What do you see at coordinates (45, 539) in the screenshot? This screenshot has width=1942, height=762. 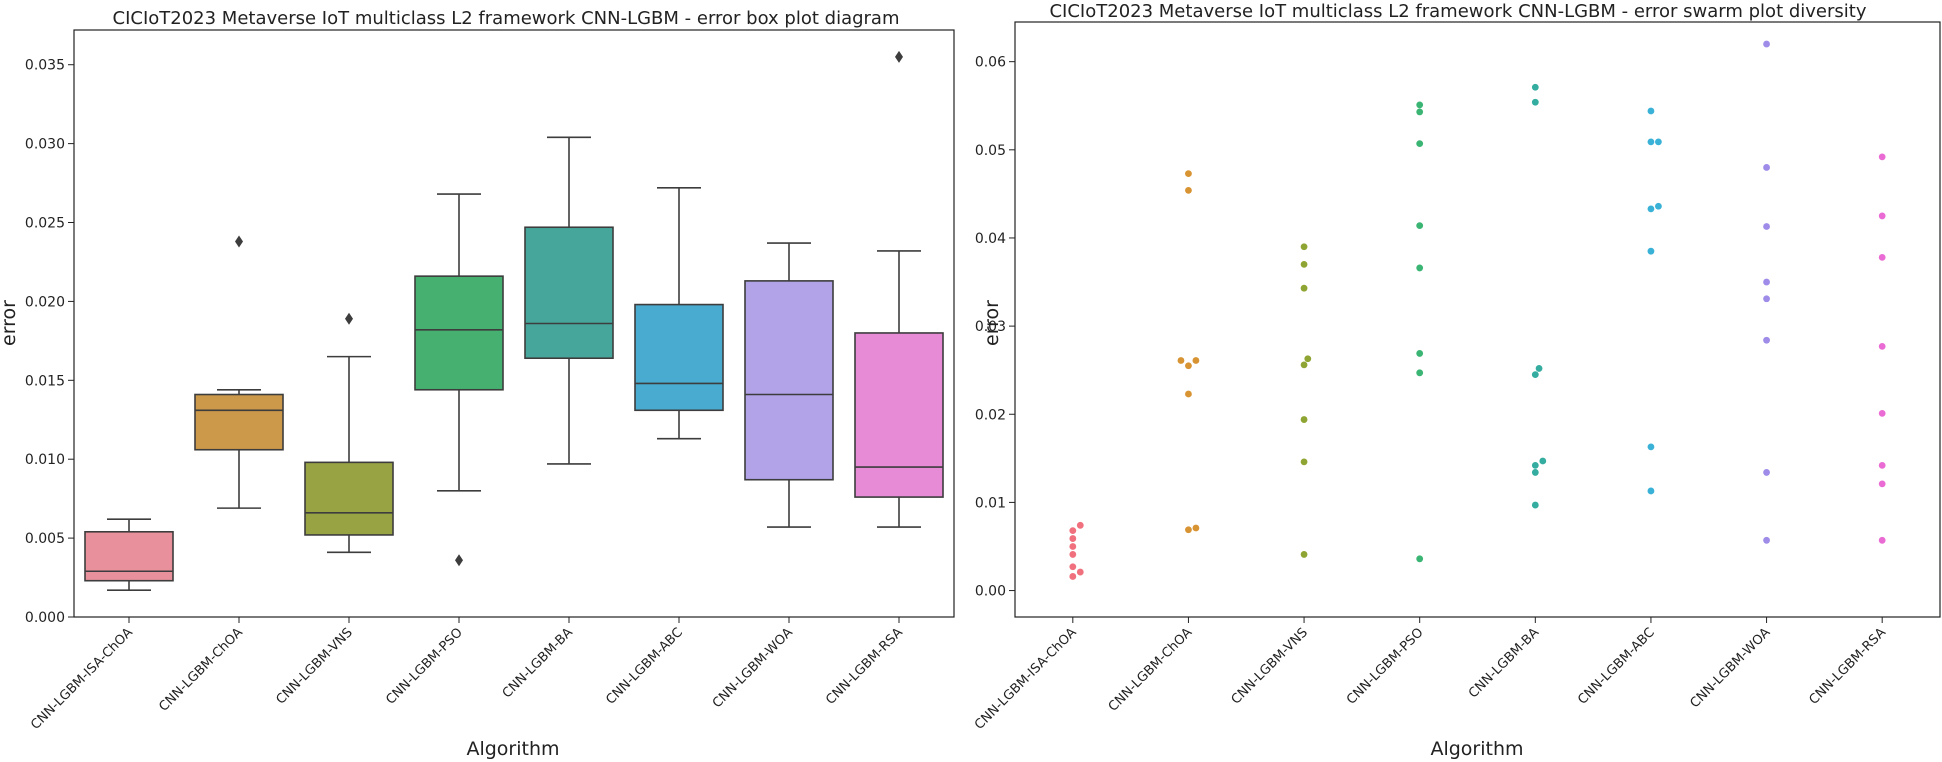 I see `y-tick-label: 0.005` at bounding box center [45, 539].